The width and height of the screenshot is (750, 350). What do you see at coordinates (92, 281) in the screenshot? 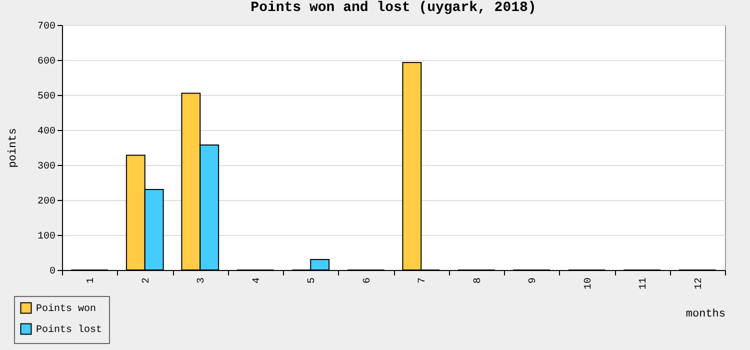
I see `x-tick-label: 1` at bounding box center [92, 281].